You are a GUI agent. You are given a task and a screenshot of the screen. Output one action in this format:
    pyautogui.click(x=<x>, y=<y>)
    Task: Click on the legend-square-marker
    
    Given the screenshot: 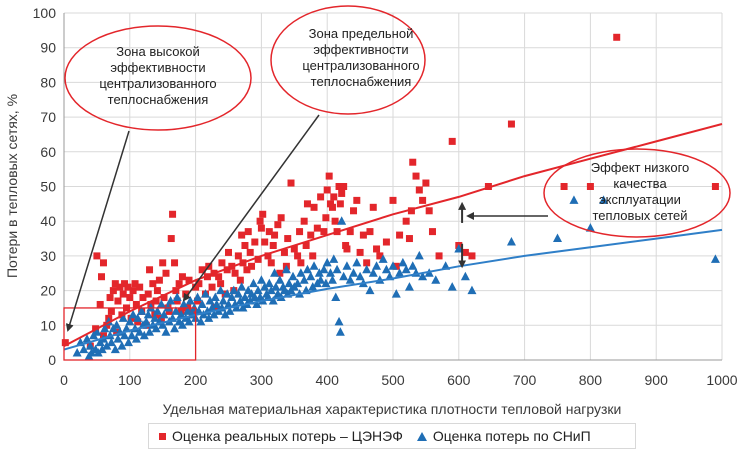 What is the action you would take?
    pyautogui.click(x=162, y=436)
    